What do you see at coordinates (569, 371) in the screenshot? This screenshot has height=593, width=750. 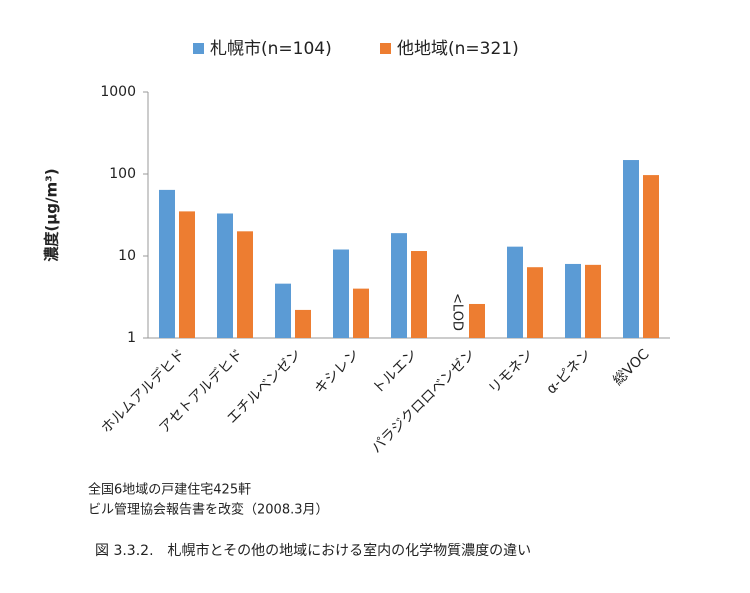 I see `x-tick-label: α-ピネン` at bounding box center [569, 371].